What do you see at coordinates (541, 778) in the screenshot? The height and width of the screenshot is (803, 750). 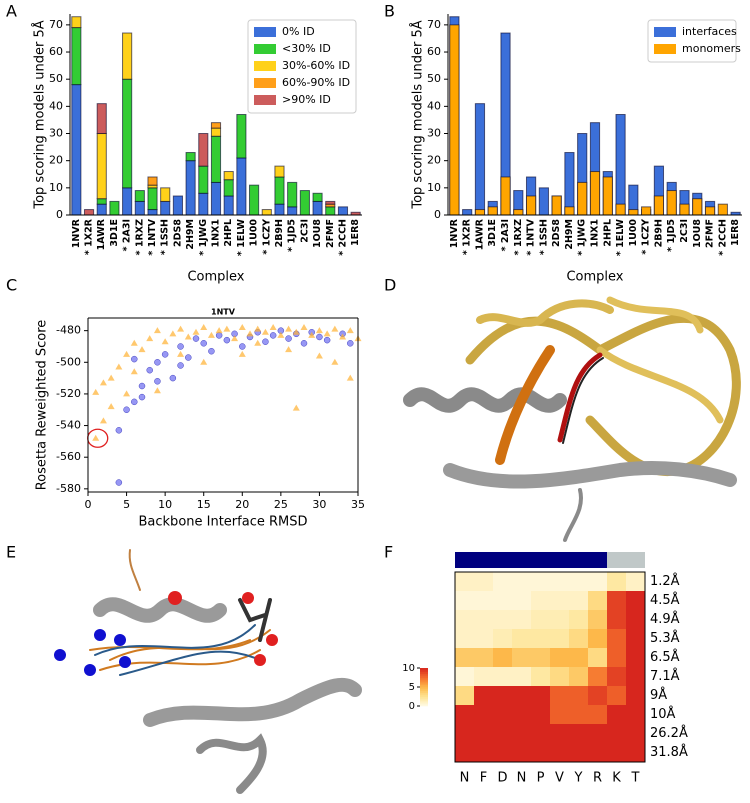 I see `column-label: P` at bounding box center [541, 778].